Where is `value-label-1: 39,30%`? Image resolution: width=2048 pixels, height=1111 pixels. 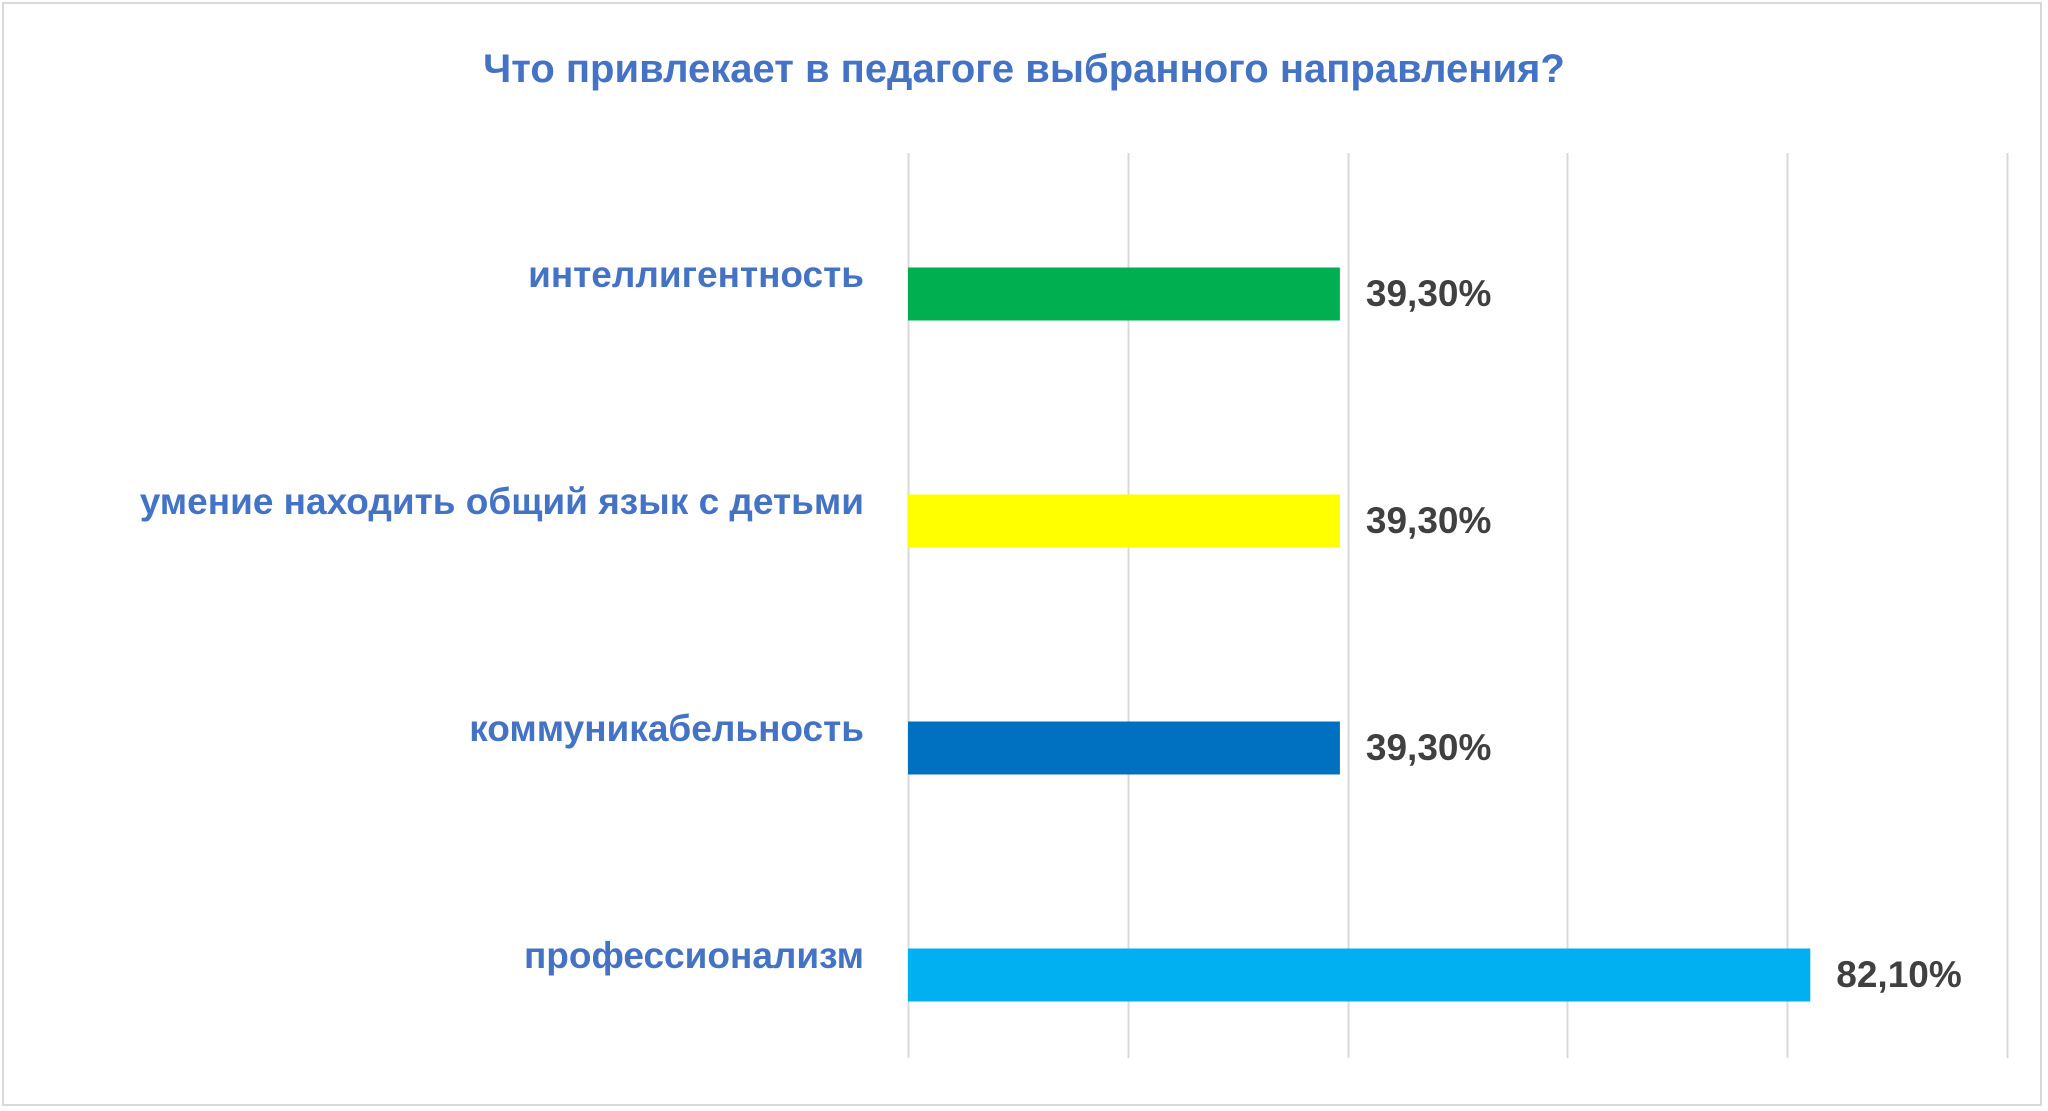 value-label-1: 39,30% is located at coordinates (1429, 520).